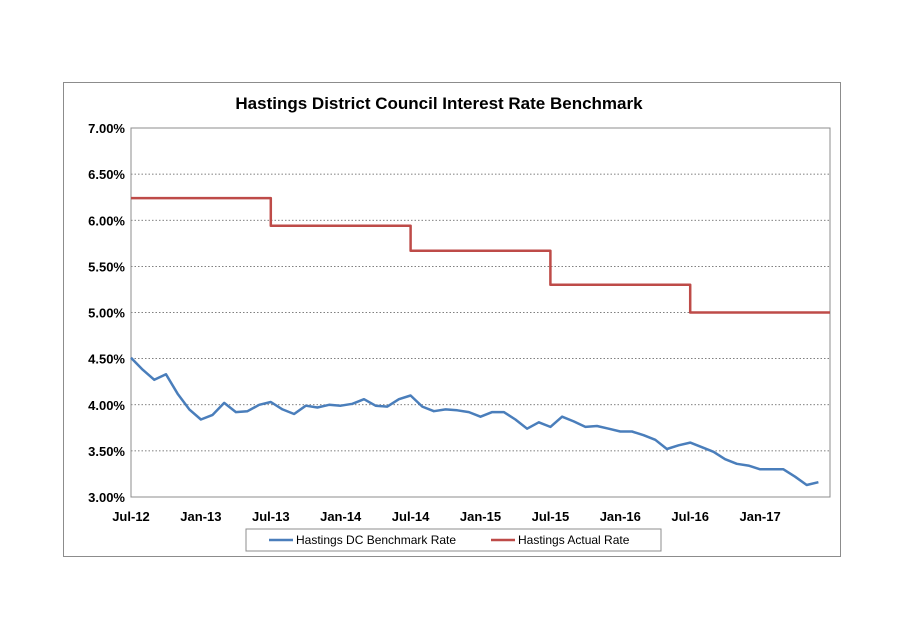  What do you see at coordinates (106, 405) in the screenshot?
I see `y-tick-label: 4.00%` at bounding box center [106, 405].